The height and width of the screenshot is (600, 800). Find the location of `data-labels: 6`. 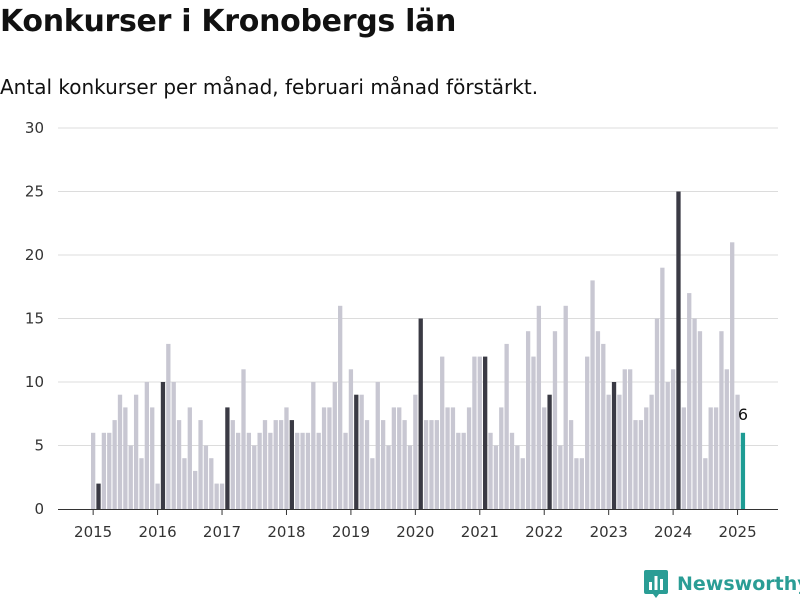

data-labels: 6 is located at coordinates (743, 414).